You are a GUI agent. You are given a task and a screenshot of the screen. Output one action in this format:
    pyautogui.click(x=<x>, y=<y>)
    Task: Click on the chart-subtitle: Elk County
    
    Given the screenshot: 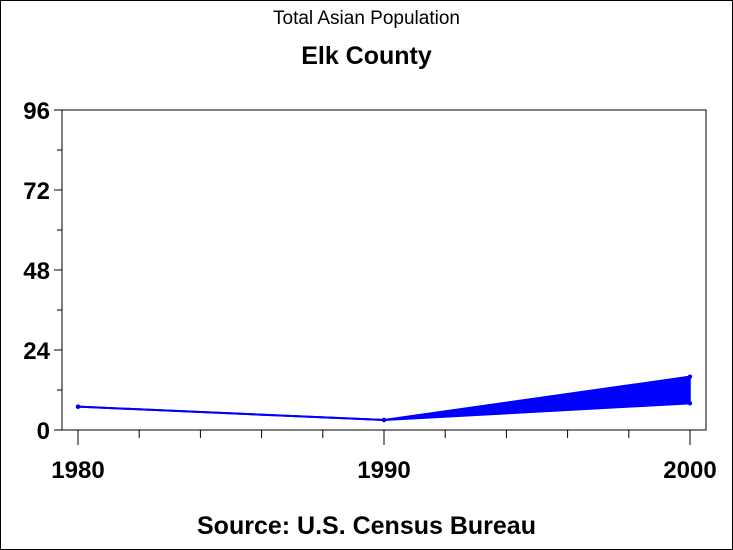 What is the action you would take?
    pyautogui.click(x=366, y=56)
    